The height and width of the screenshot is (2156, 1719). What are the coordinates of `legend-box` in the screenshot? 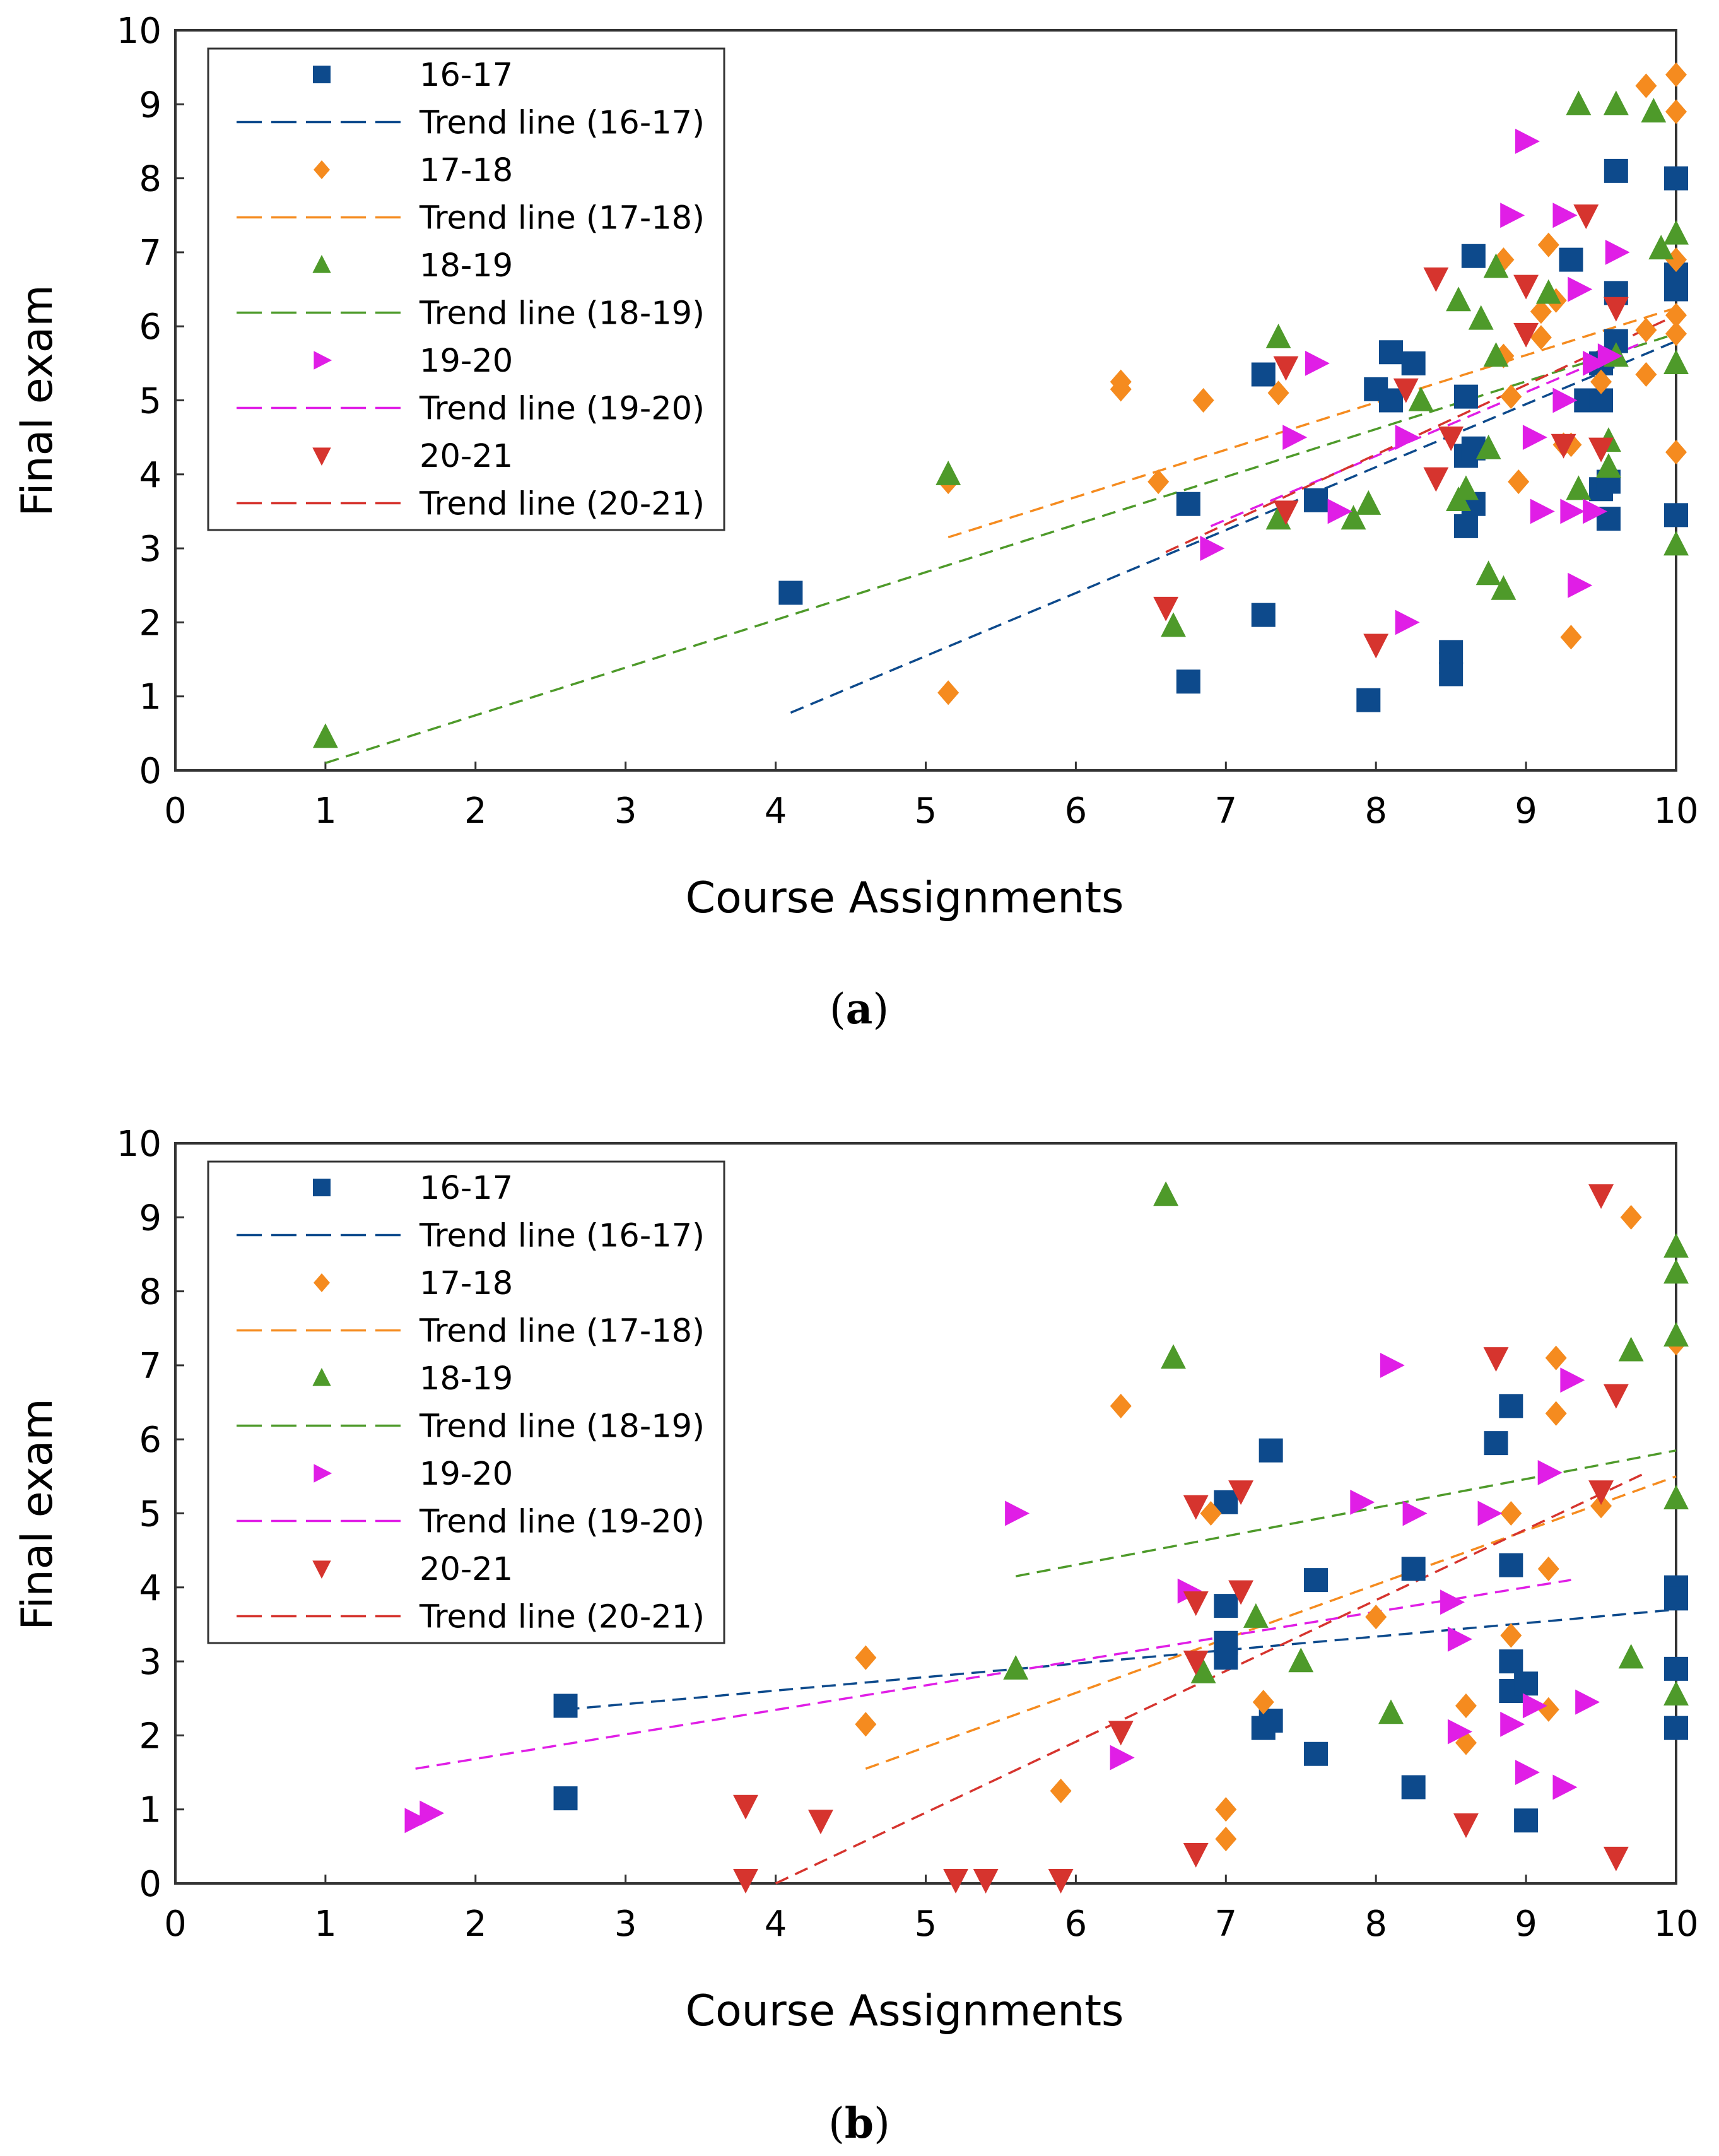 It's located at (466, 1402).